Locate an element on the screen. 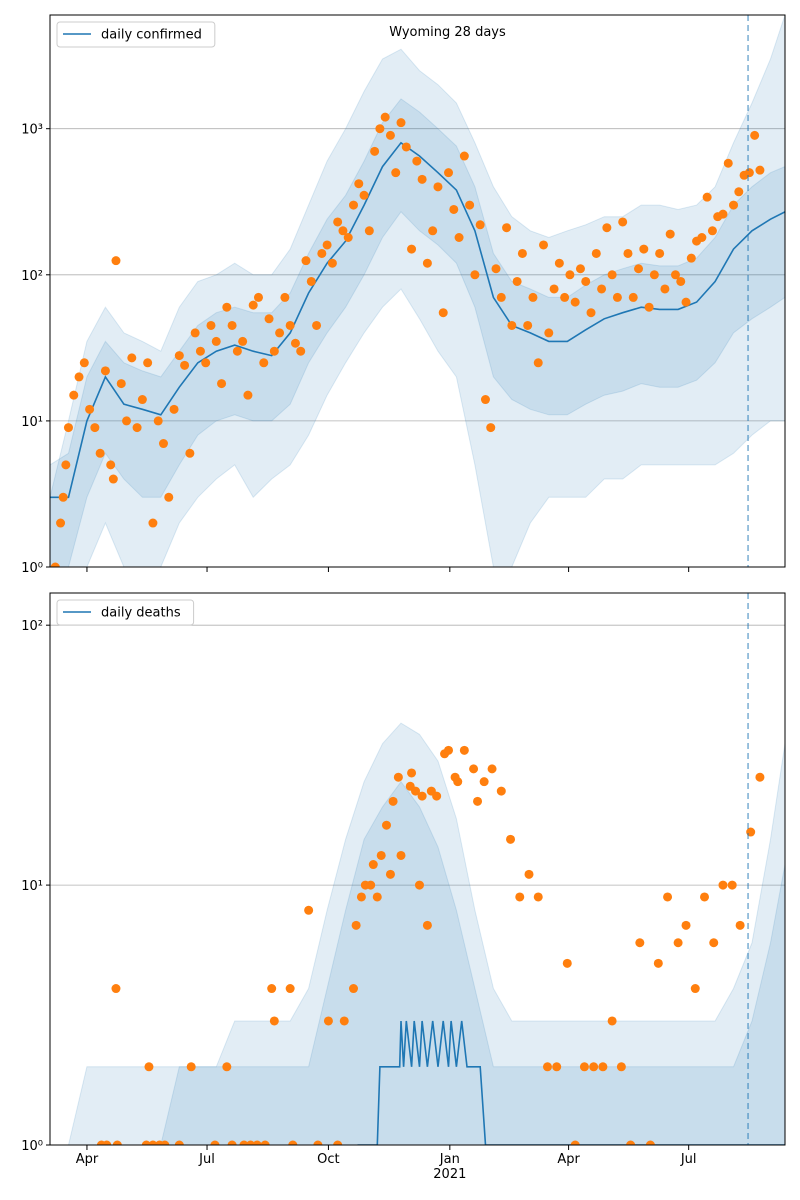 This screenshot has height=1200, width=800. legend-box is located at coordinates (125, 612).